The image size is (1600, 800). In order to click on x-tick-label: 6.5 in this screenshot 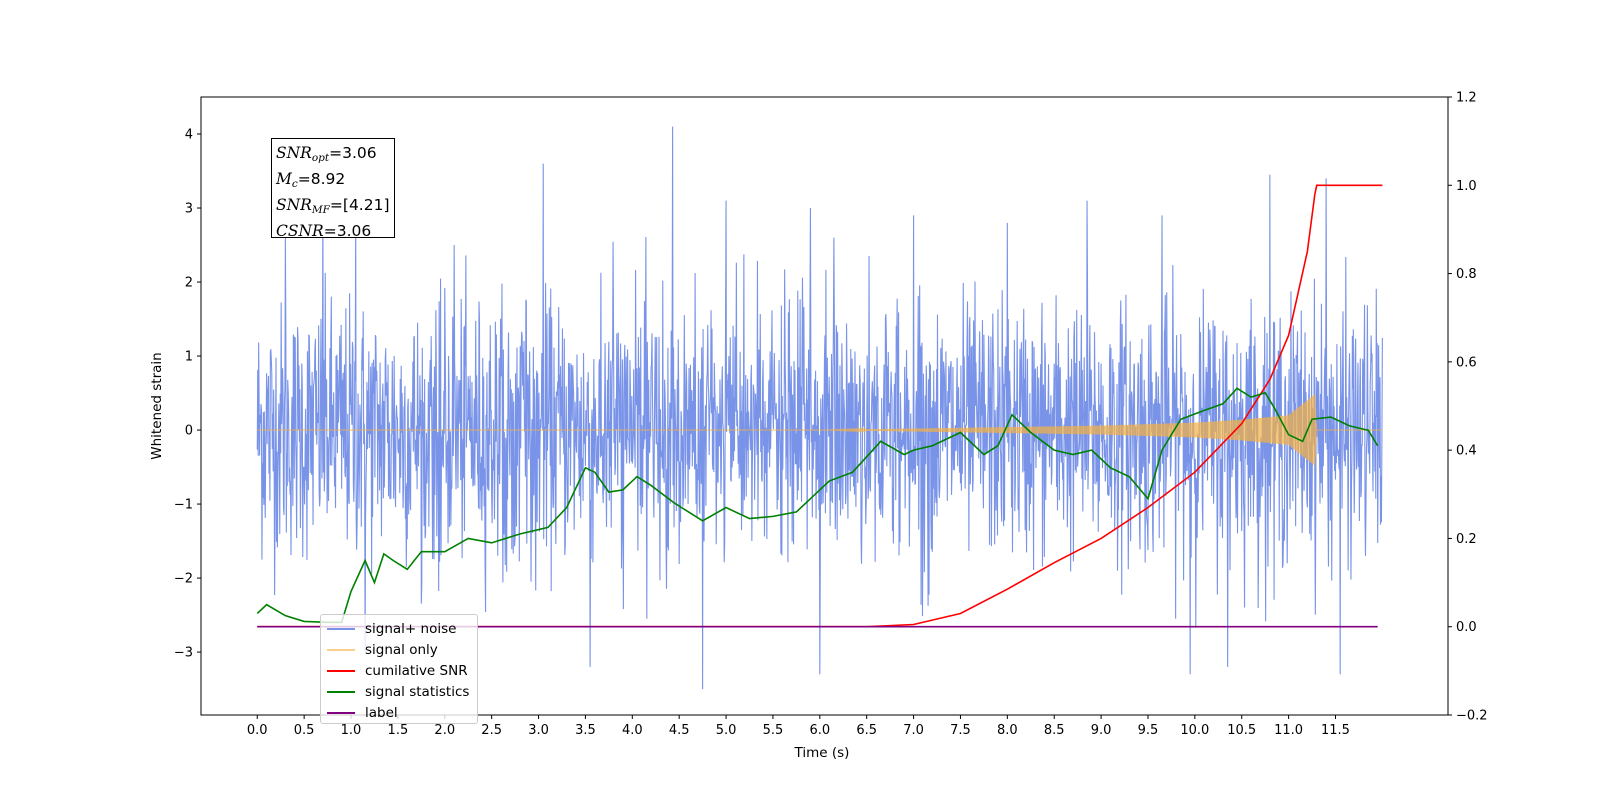, I will do `click(866, 730)`.